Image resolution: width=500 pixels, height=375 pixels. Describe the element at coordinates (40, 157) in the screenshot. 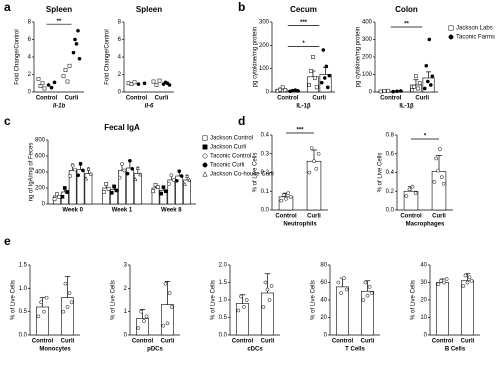

I see `y-tick-label: 600` at that location.